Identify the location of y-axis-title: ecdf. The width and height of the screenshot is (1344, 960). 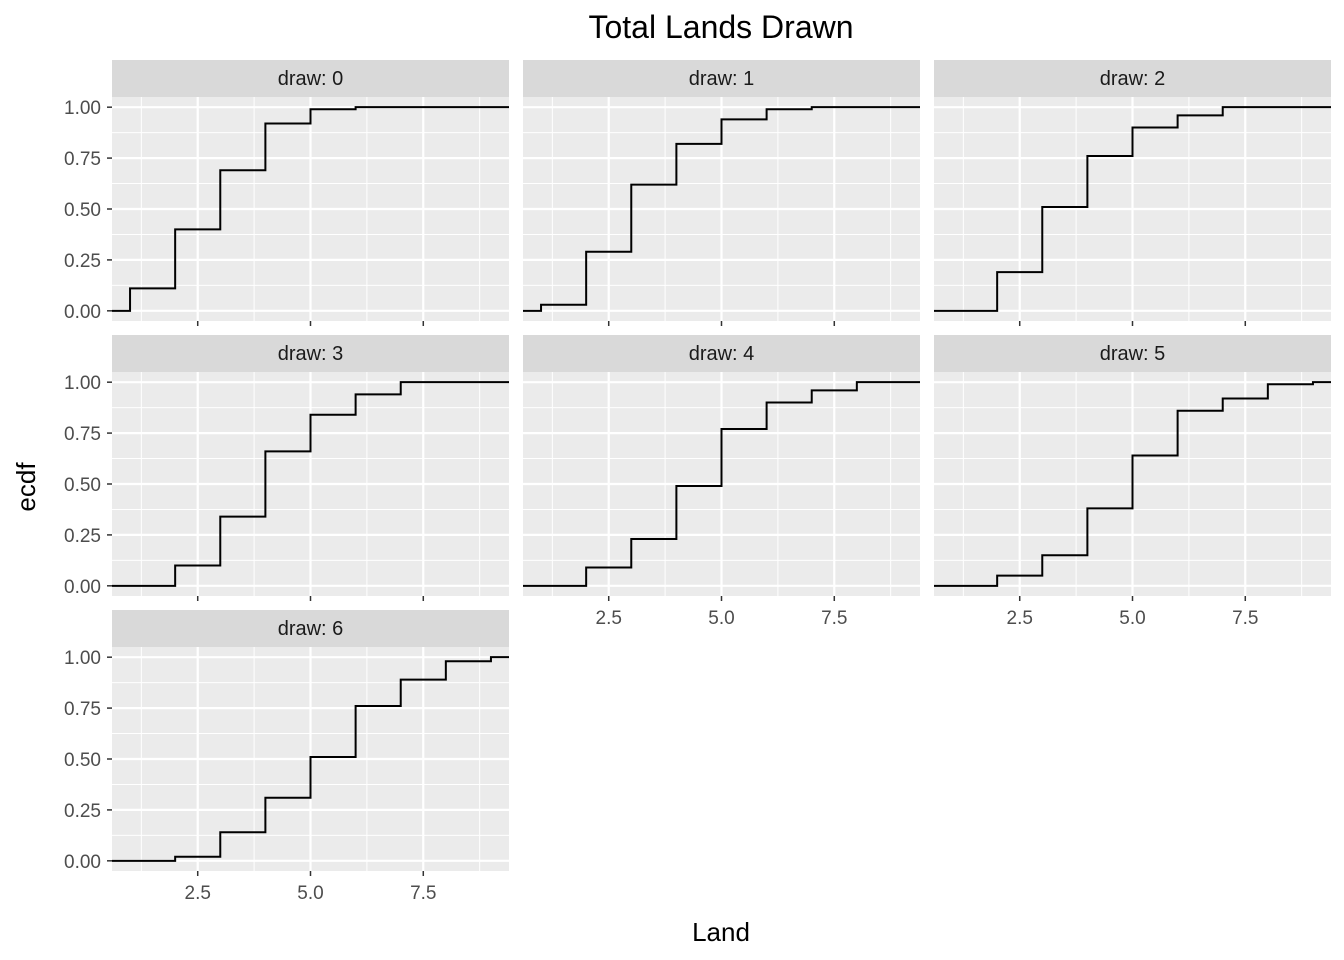
(26, 487).